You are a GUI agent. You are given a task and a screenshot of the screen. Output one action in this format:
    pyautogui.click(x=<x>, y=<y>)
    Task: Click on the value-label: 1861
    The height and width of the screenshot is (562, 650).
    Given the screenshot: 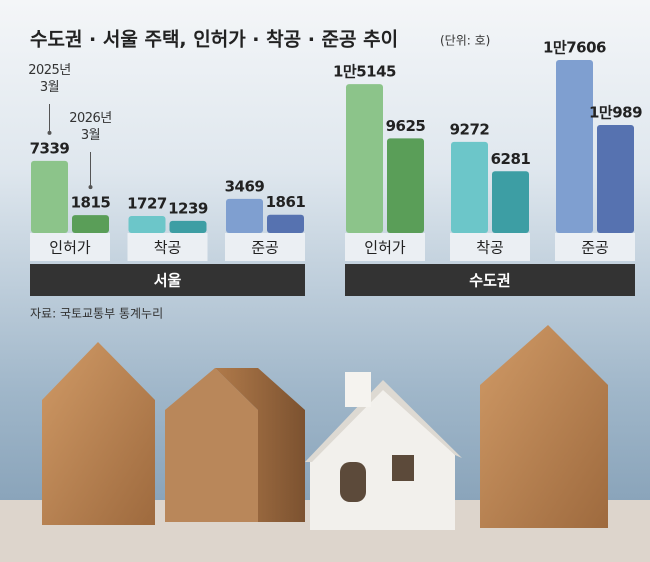 What is the action you would take?
    pyautogui.click(x=286, y=202)
    